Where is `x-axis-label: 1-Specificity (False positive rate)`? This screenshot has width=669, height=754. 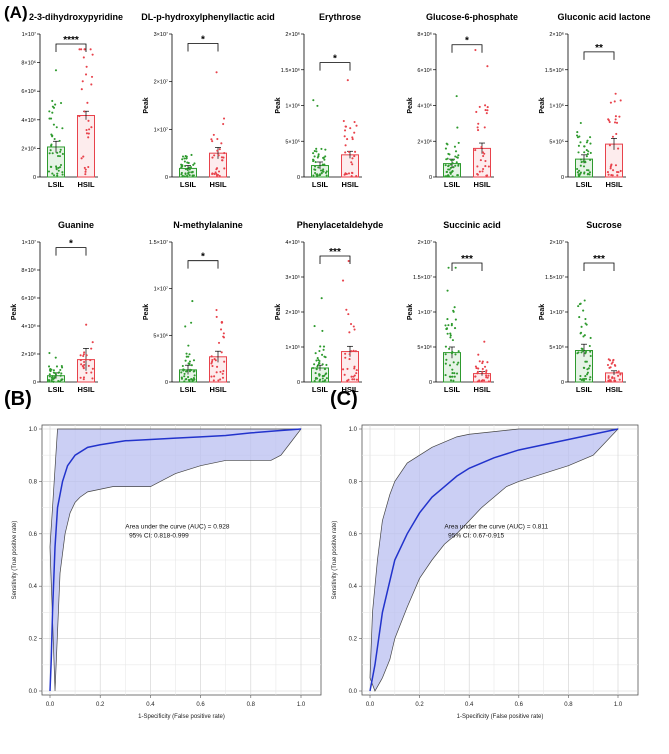 x-axis-label: 1-Specificity (False positive rate) is located at coordinates (500, 717).